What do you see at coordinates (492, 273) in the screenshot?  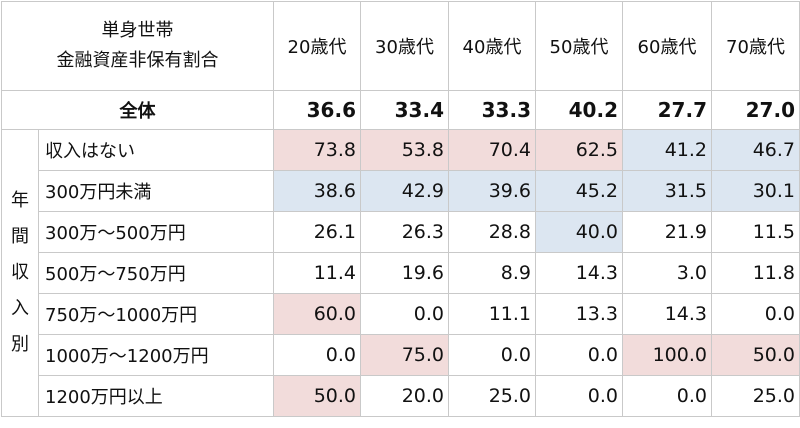 I see `cell-value: 8.9` at bounding box center [492, 273].